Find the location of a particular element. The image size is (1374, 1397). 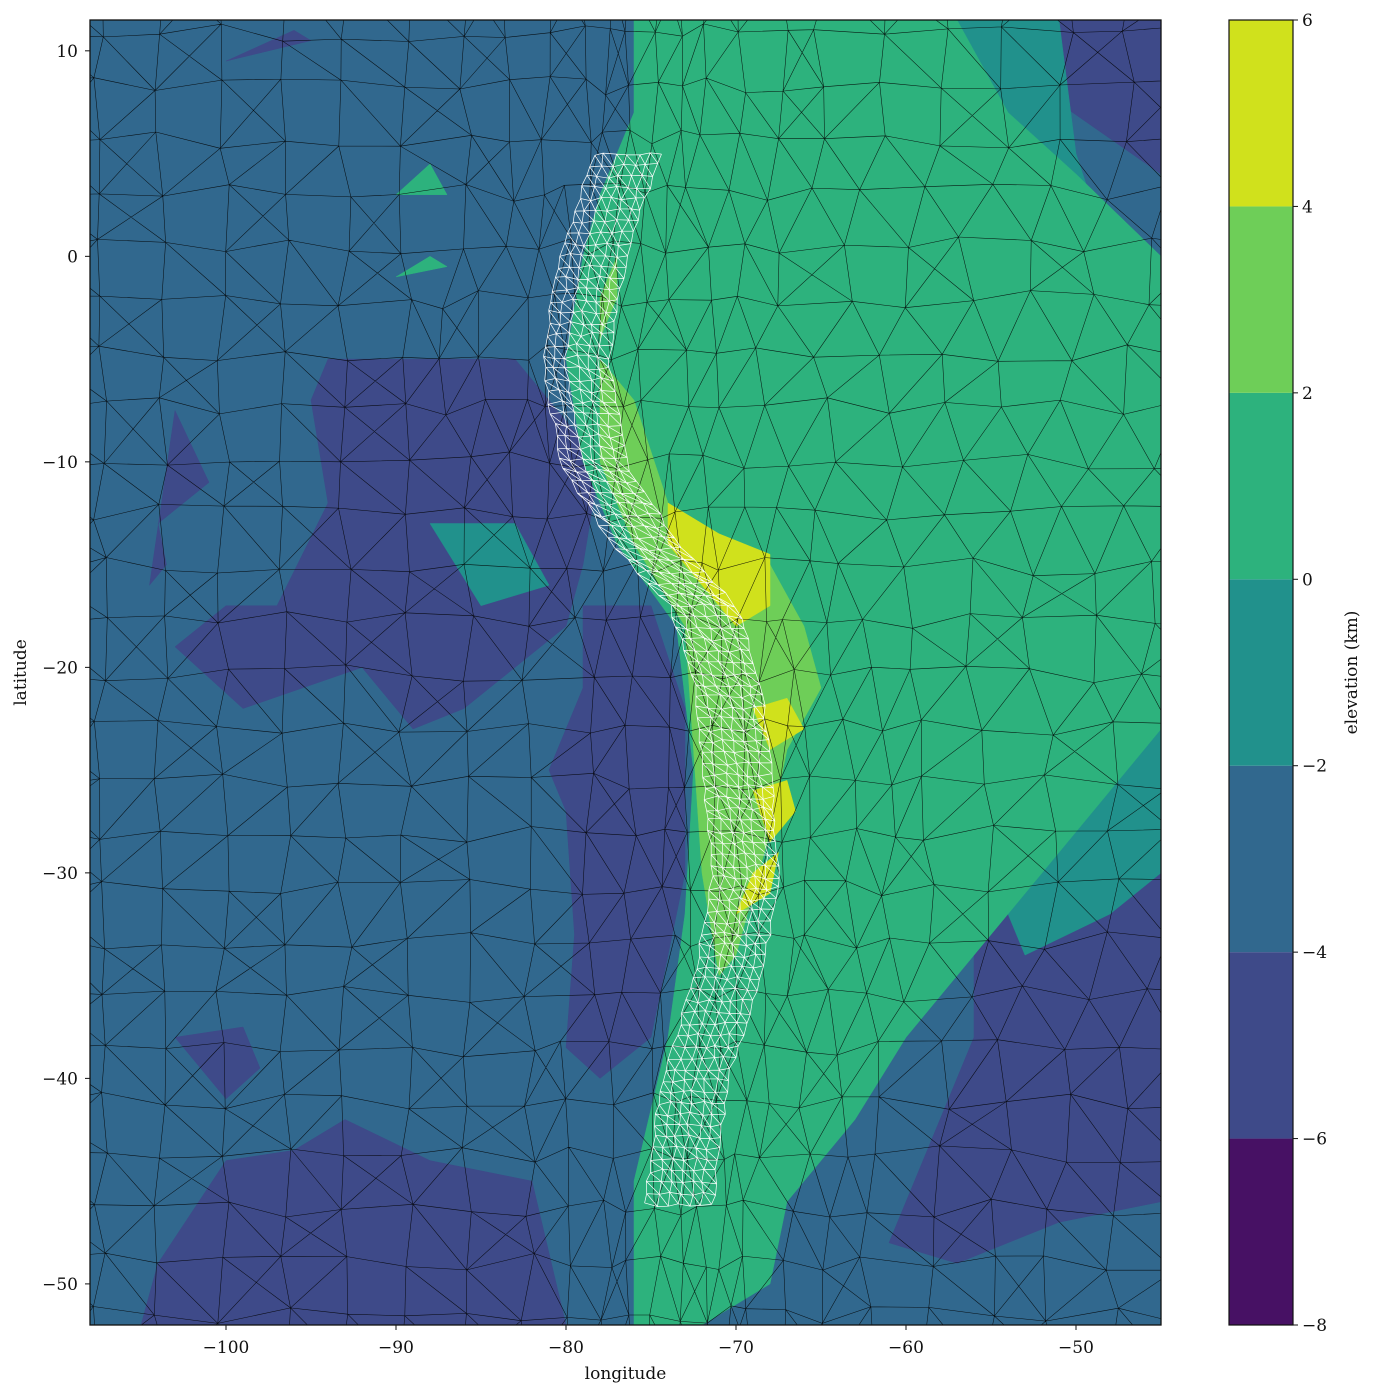

x-axis-label: longitude is located at coordinates (626, 1374).